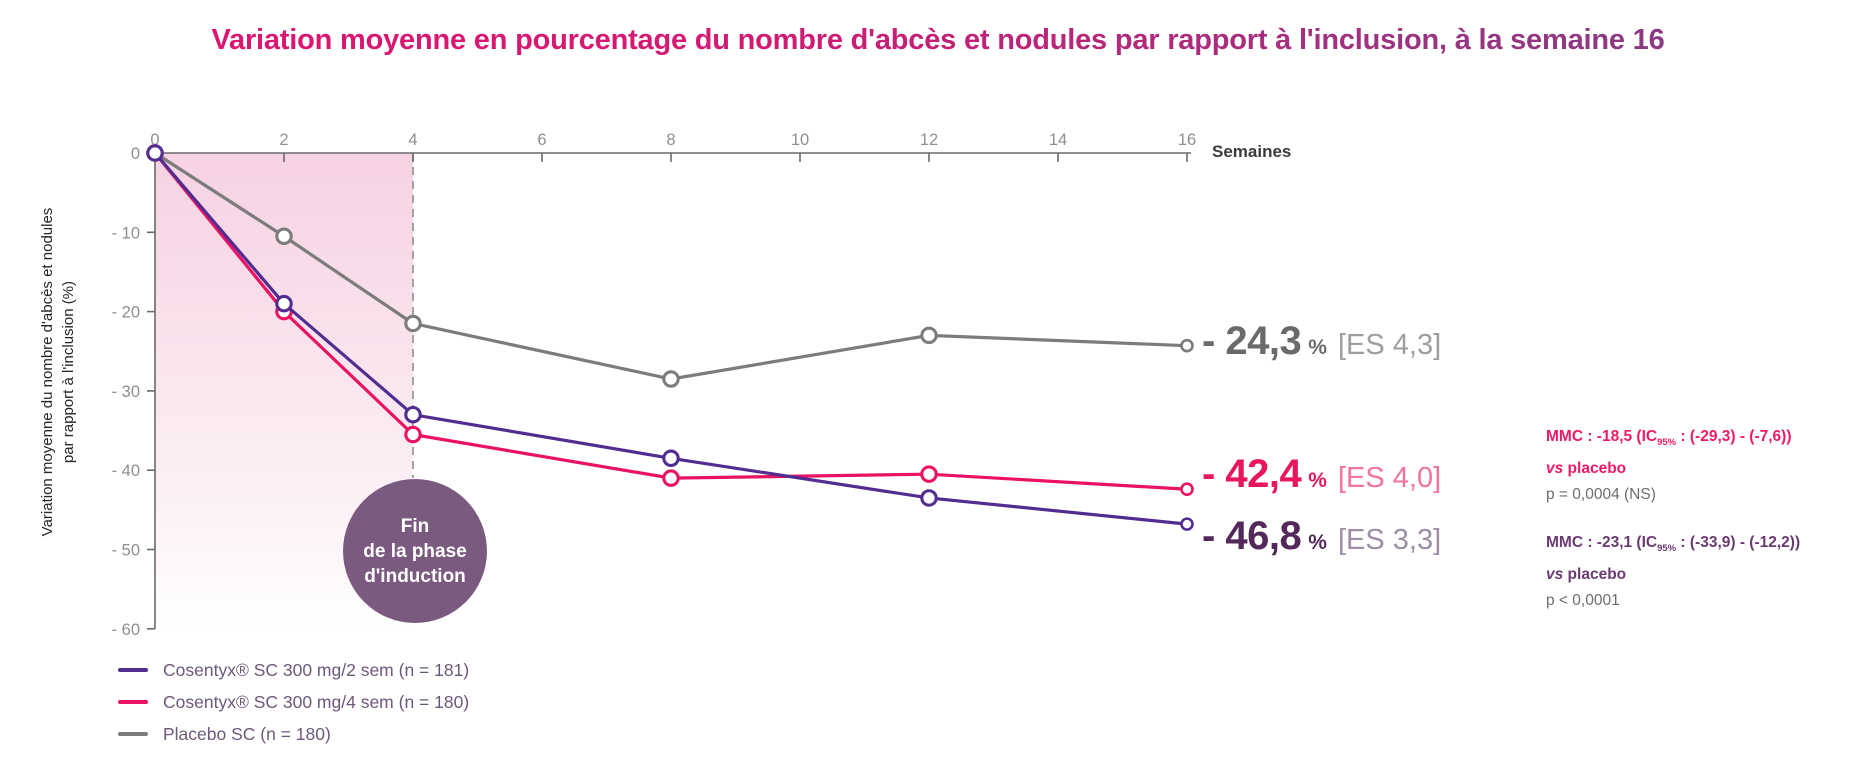 The height and width of the screenshot is (778, 1876). What do you see at coordinates (126, 233) in the screenshot?
I see `y-tick-label: - 10` at bounding box center [126, 233].